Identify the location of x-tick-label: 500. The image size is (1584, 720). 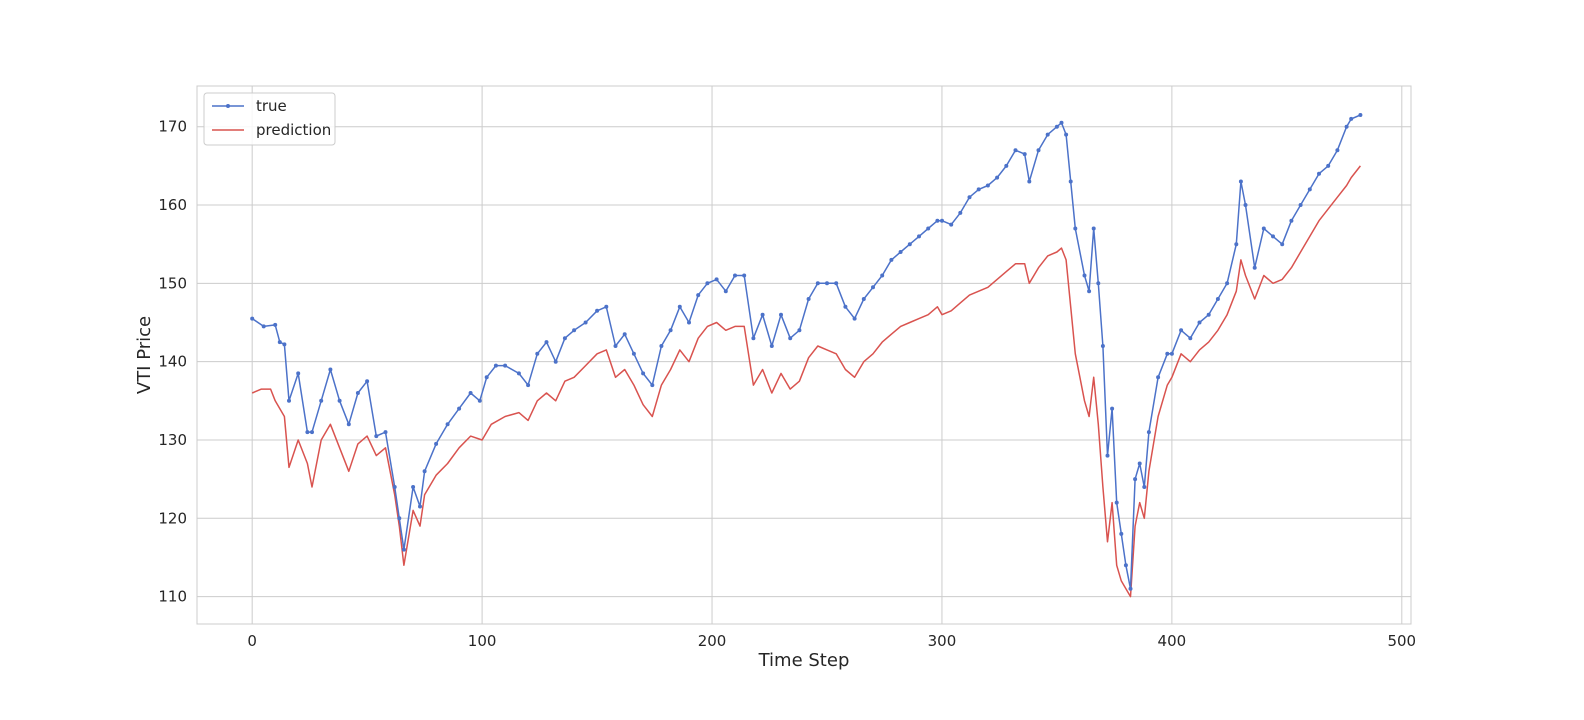
(1401, 641).